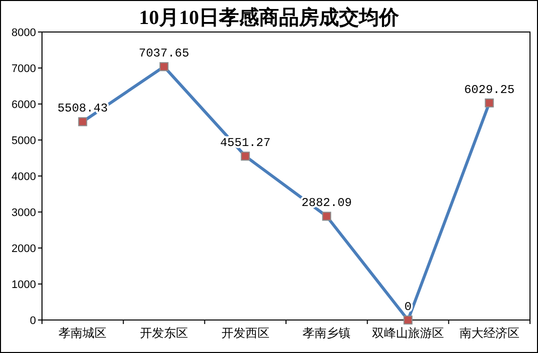  What do you see at coordinates (24, 177) in the screenshot?
I see `y-tick-label: 4000` at bounding box center [24, 177].